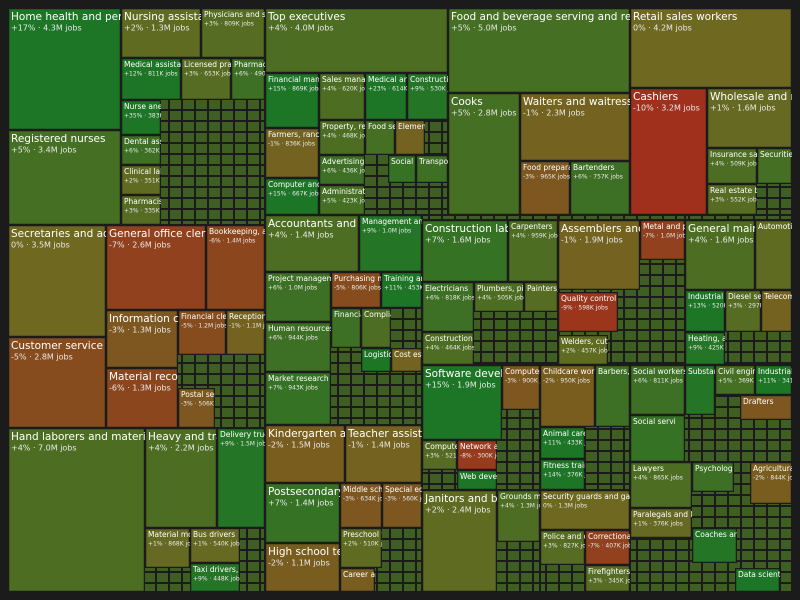 The width and height of the screenshot is (800, 600). Describe the element at coordinates (151, 116) in the screenshot. I see `tile-detail: +35% · 383K jobs` at that location.